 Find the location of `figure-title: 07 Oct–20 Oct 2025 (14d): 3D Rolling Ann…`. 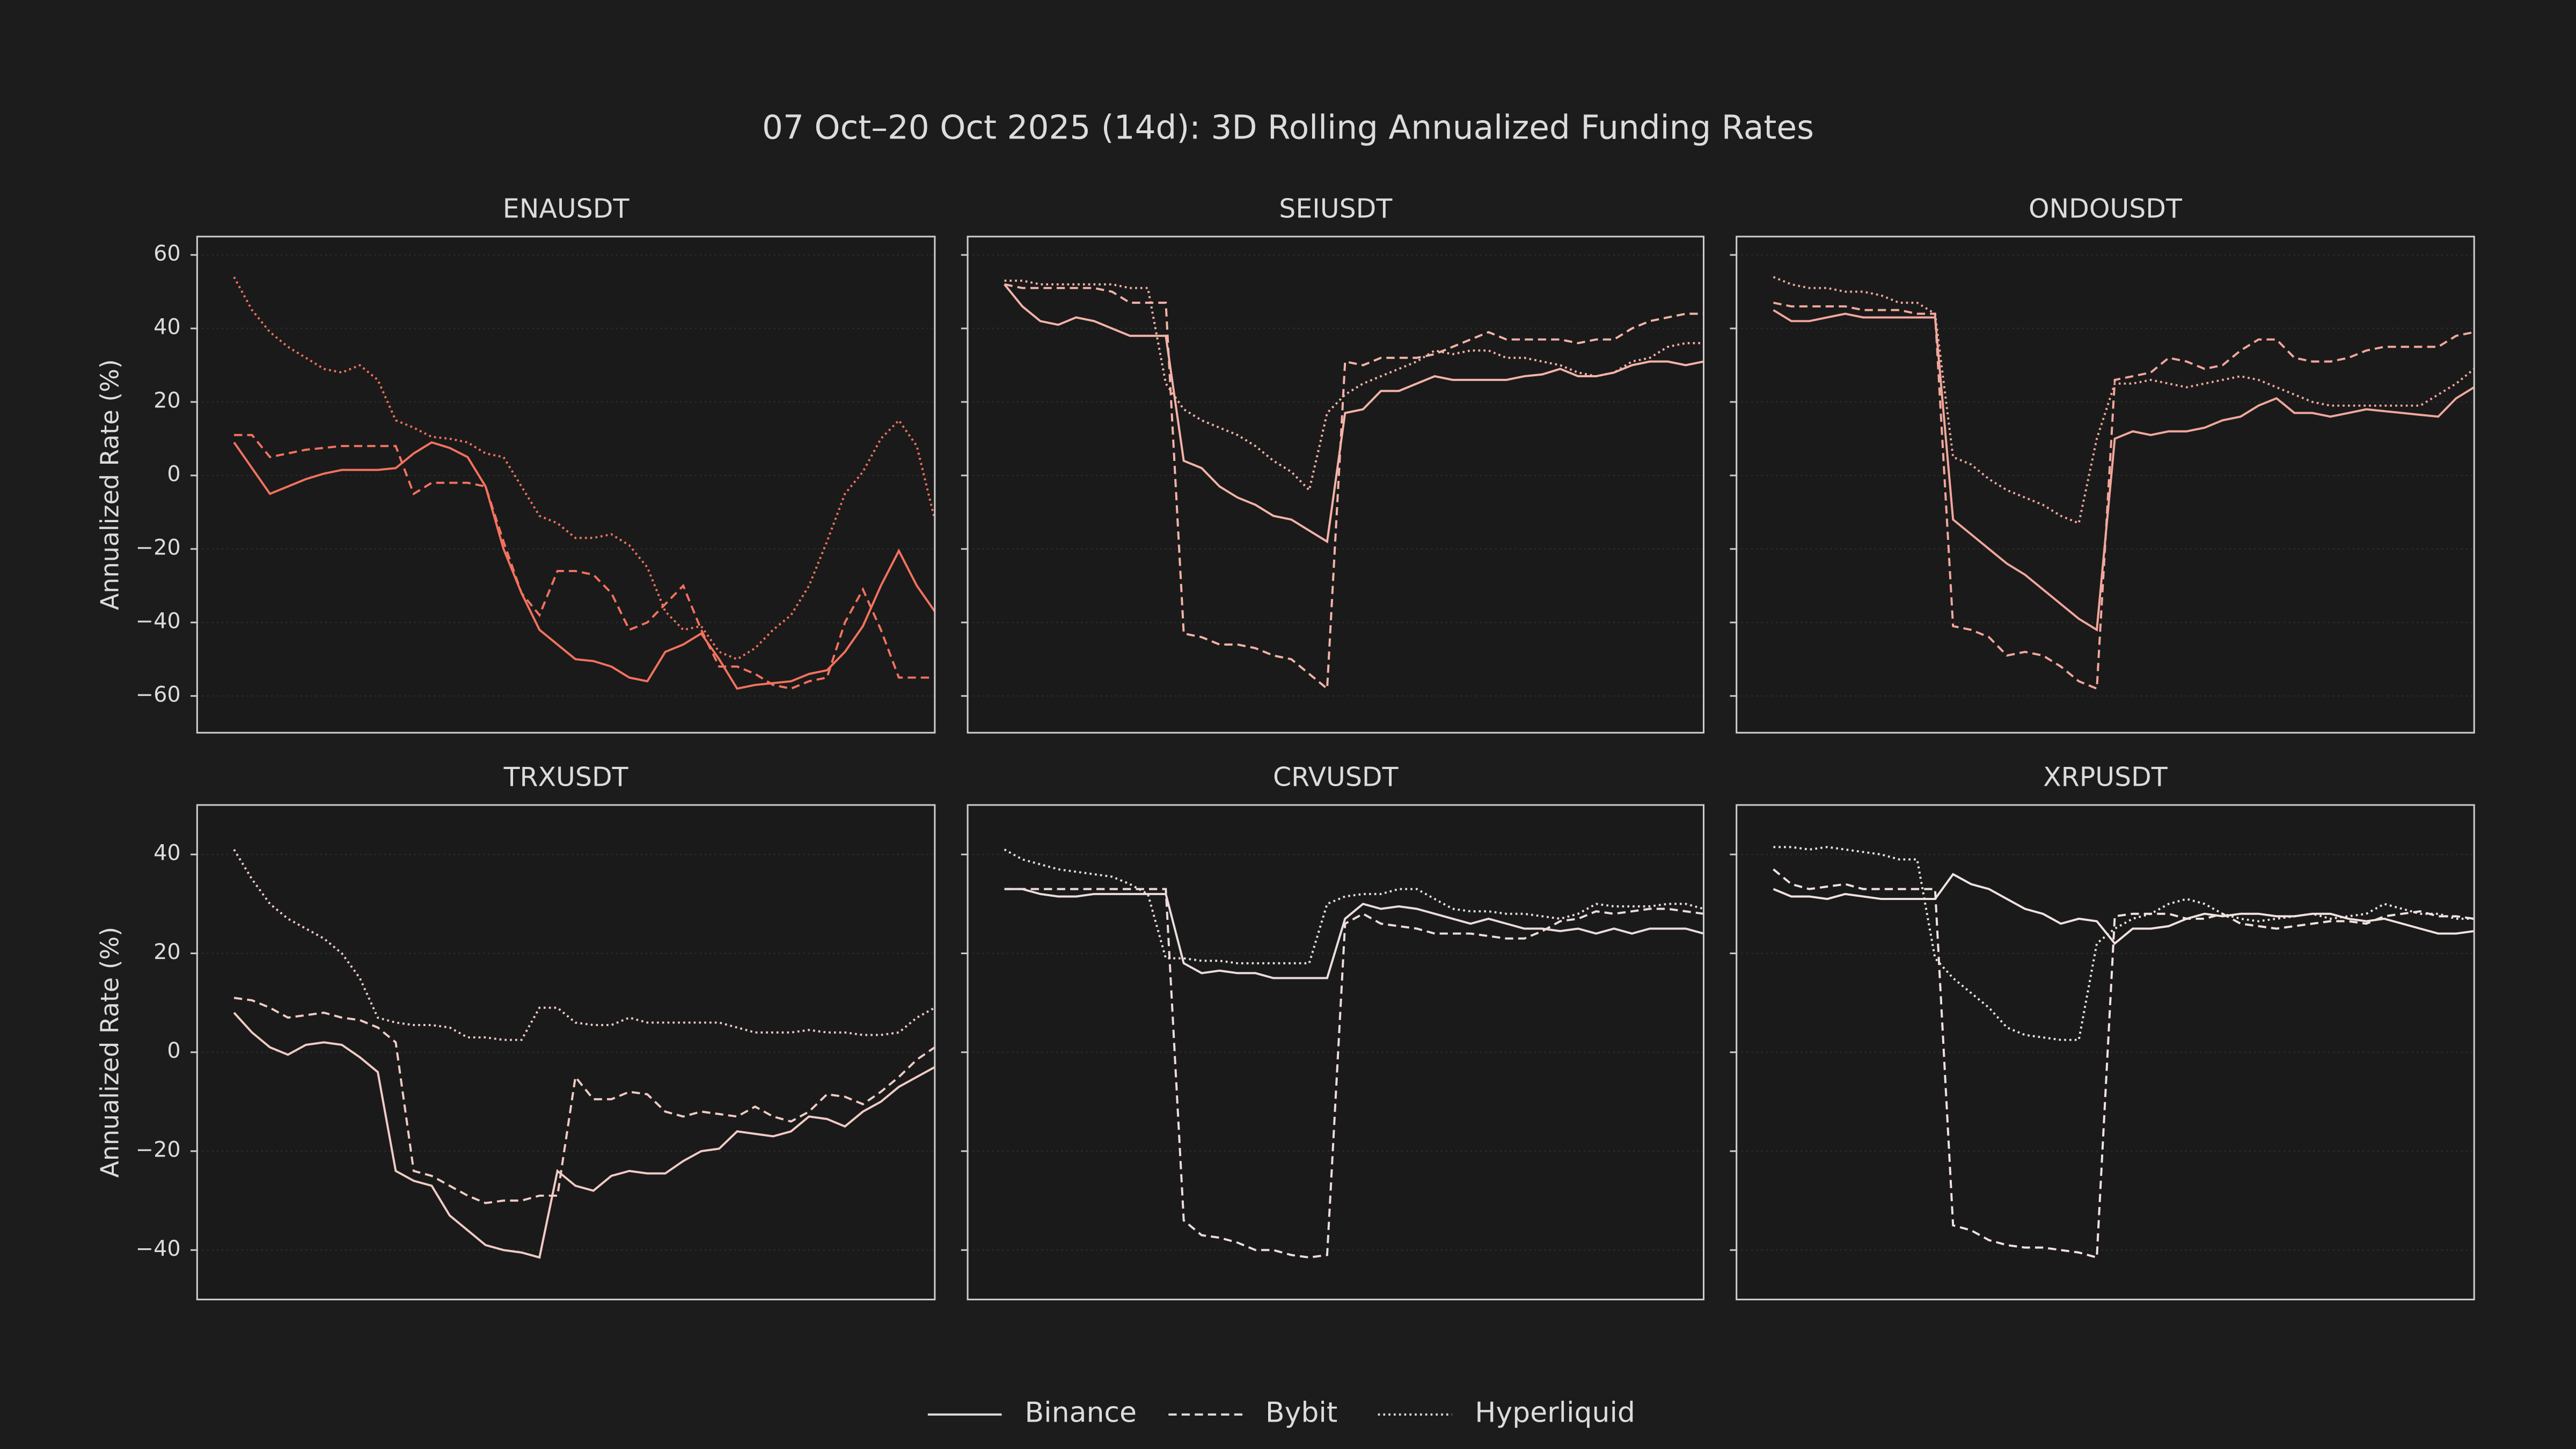

figure-title: 07 Oct–20 Oct 2025 (14d): 3D Rolling Ann… is located at coordinates (1288, 127).